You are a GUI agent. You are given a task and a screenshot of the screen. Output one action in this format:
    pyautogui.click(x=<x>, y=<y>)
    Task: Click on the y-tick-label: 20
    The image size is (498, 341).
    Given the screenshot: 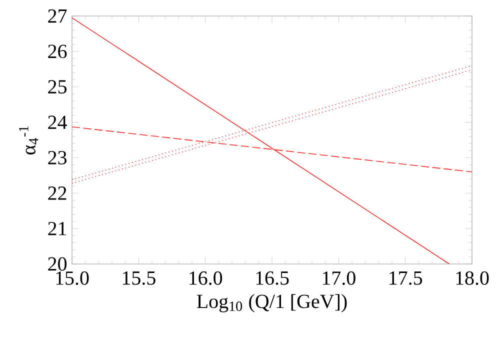 What is the action you would take?
    pyautogui.click(x=57, y=264)
    